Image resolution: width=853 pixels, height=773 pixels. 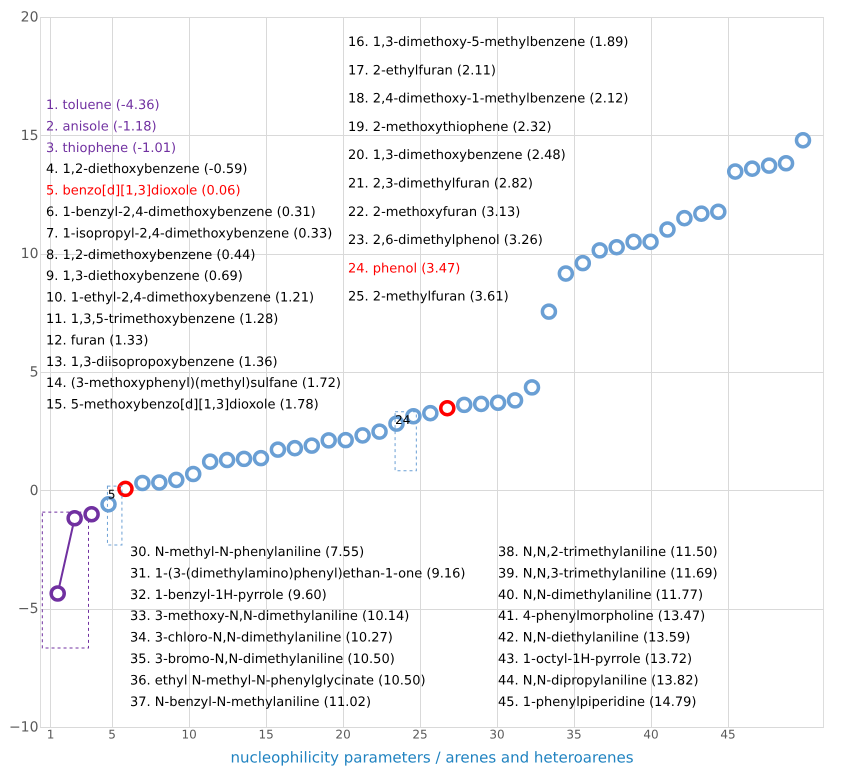 I want to click on x-tick-label: 40, so click(x=651, y=735).